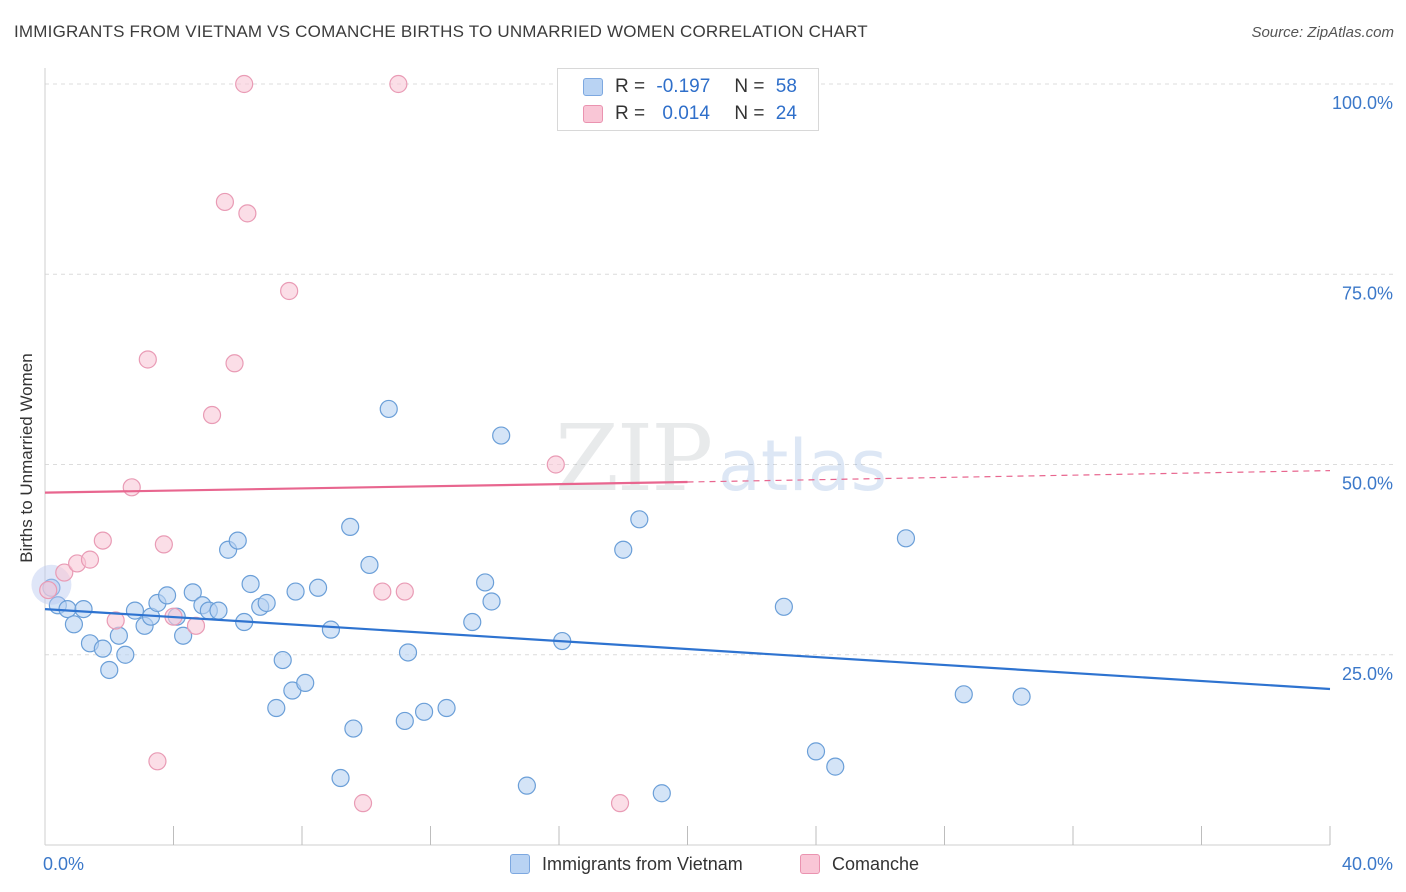 The height and width of the screenshot is (892, 1406). I want to click on x-tick-labels: 0.0% 40.0%, so click(718, 864).